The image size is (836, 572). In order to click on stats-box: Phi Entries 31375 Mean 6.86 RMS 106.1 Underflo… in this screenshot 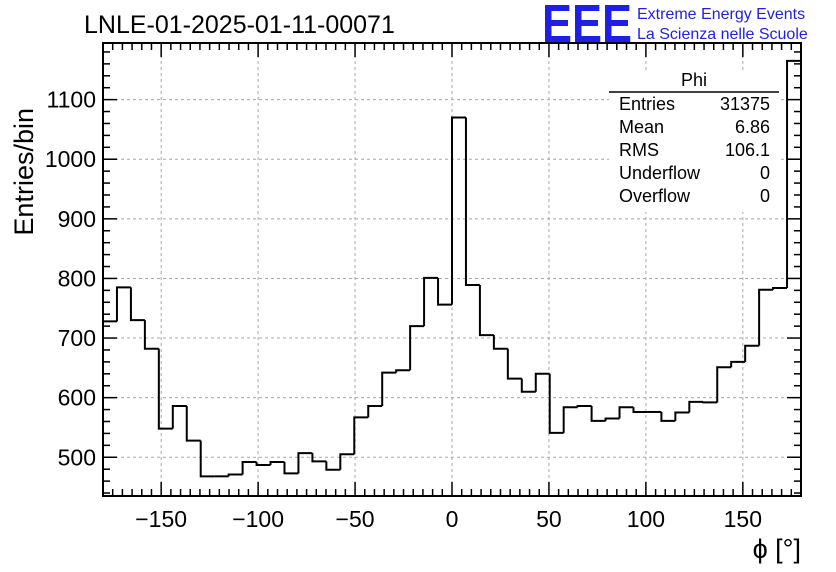, I will do `click(694, 141)`.